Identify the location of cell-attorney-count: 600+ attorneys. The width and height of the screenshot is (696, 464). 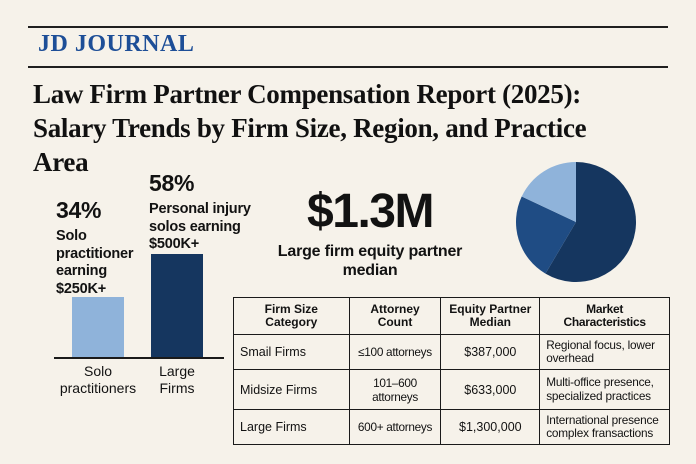
(395, 427).